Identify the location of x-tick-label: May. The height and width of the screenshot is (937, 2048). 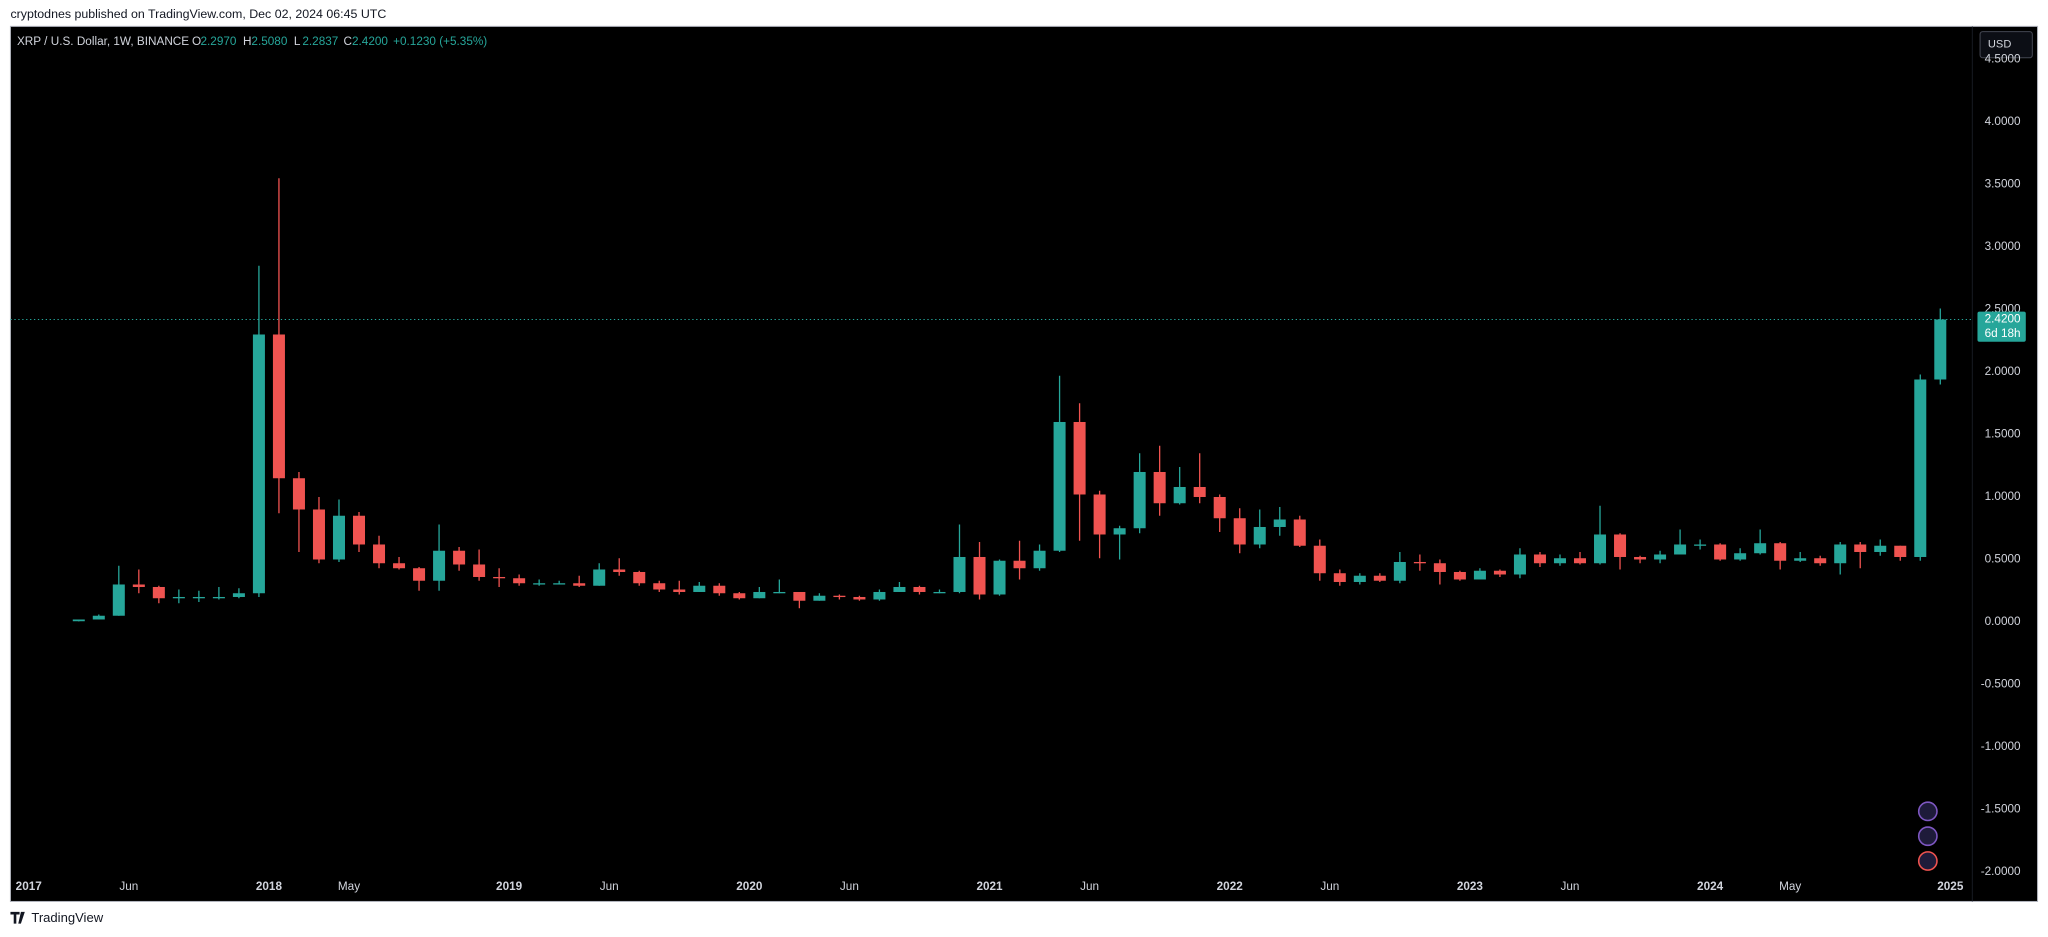
(1790, 886).